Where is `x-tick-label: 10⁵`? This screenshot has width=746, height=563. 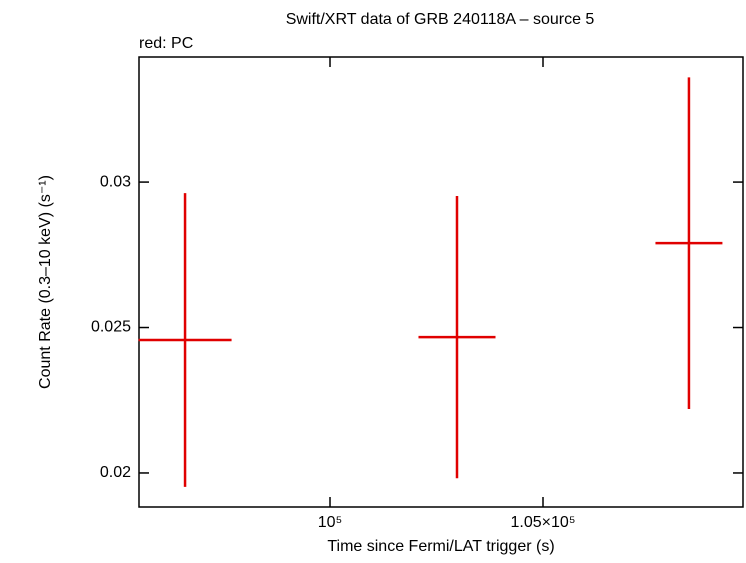
x-tick-label: 10⁵ is located at coordinates (330, 522).